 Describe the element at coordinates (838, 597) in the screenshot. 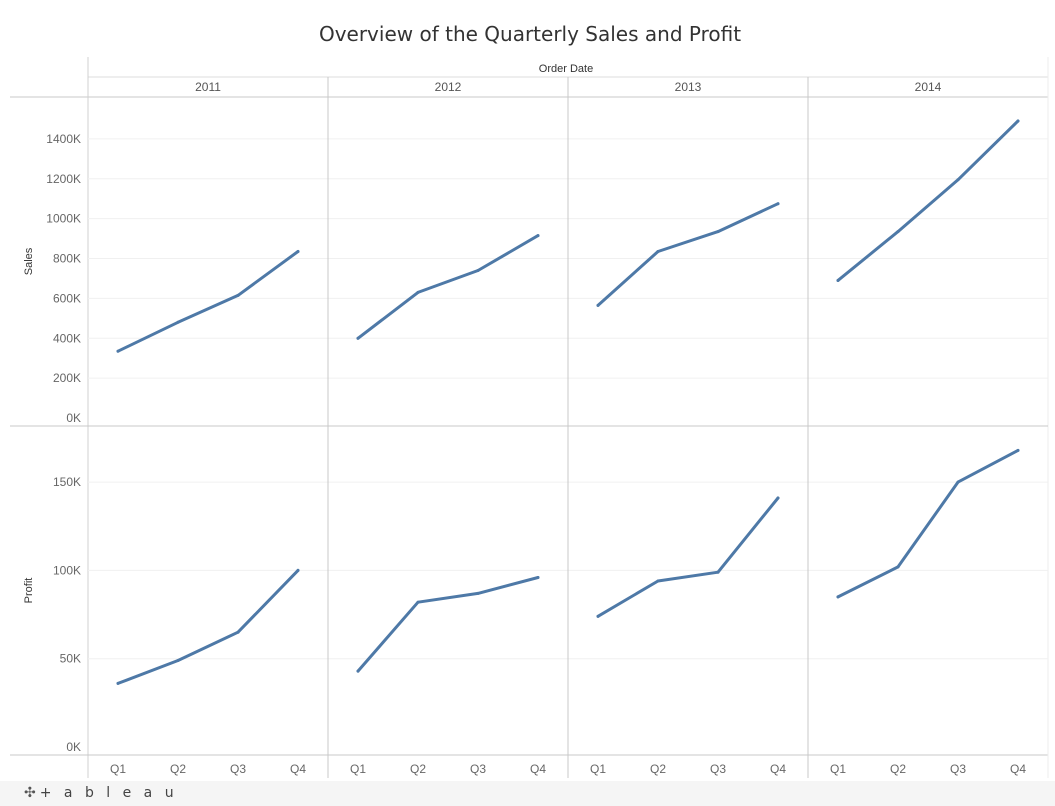

I see `data-point-profit-2014-Q1` at that location.